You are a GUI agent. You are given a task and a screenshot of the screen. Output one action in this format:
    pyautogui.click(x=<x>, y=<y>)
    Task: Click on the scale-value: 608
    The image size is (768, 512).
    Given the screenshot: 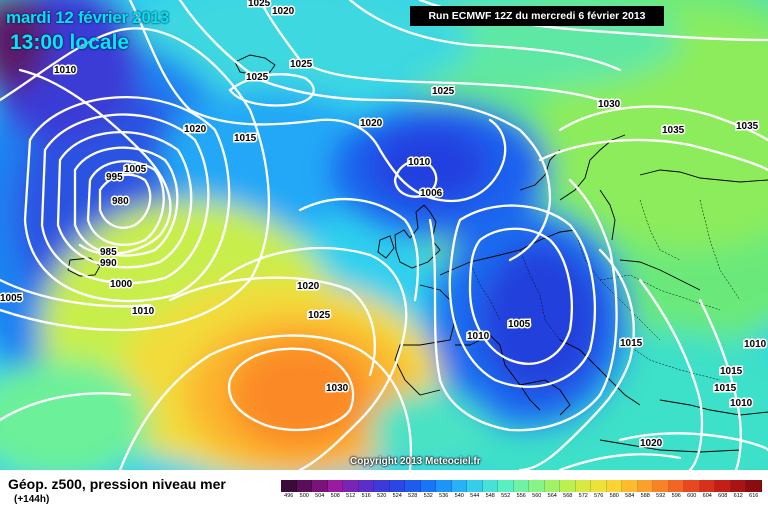 What is the action you would take?
    pyautogui.click(x=723, y=496)
    